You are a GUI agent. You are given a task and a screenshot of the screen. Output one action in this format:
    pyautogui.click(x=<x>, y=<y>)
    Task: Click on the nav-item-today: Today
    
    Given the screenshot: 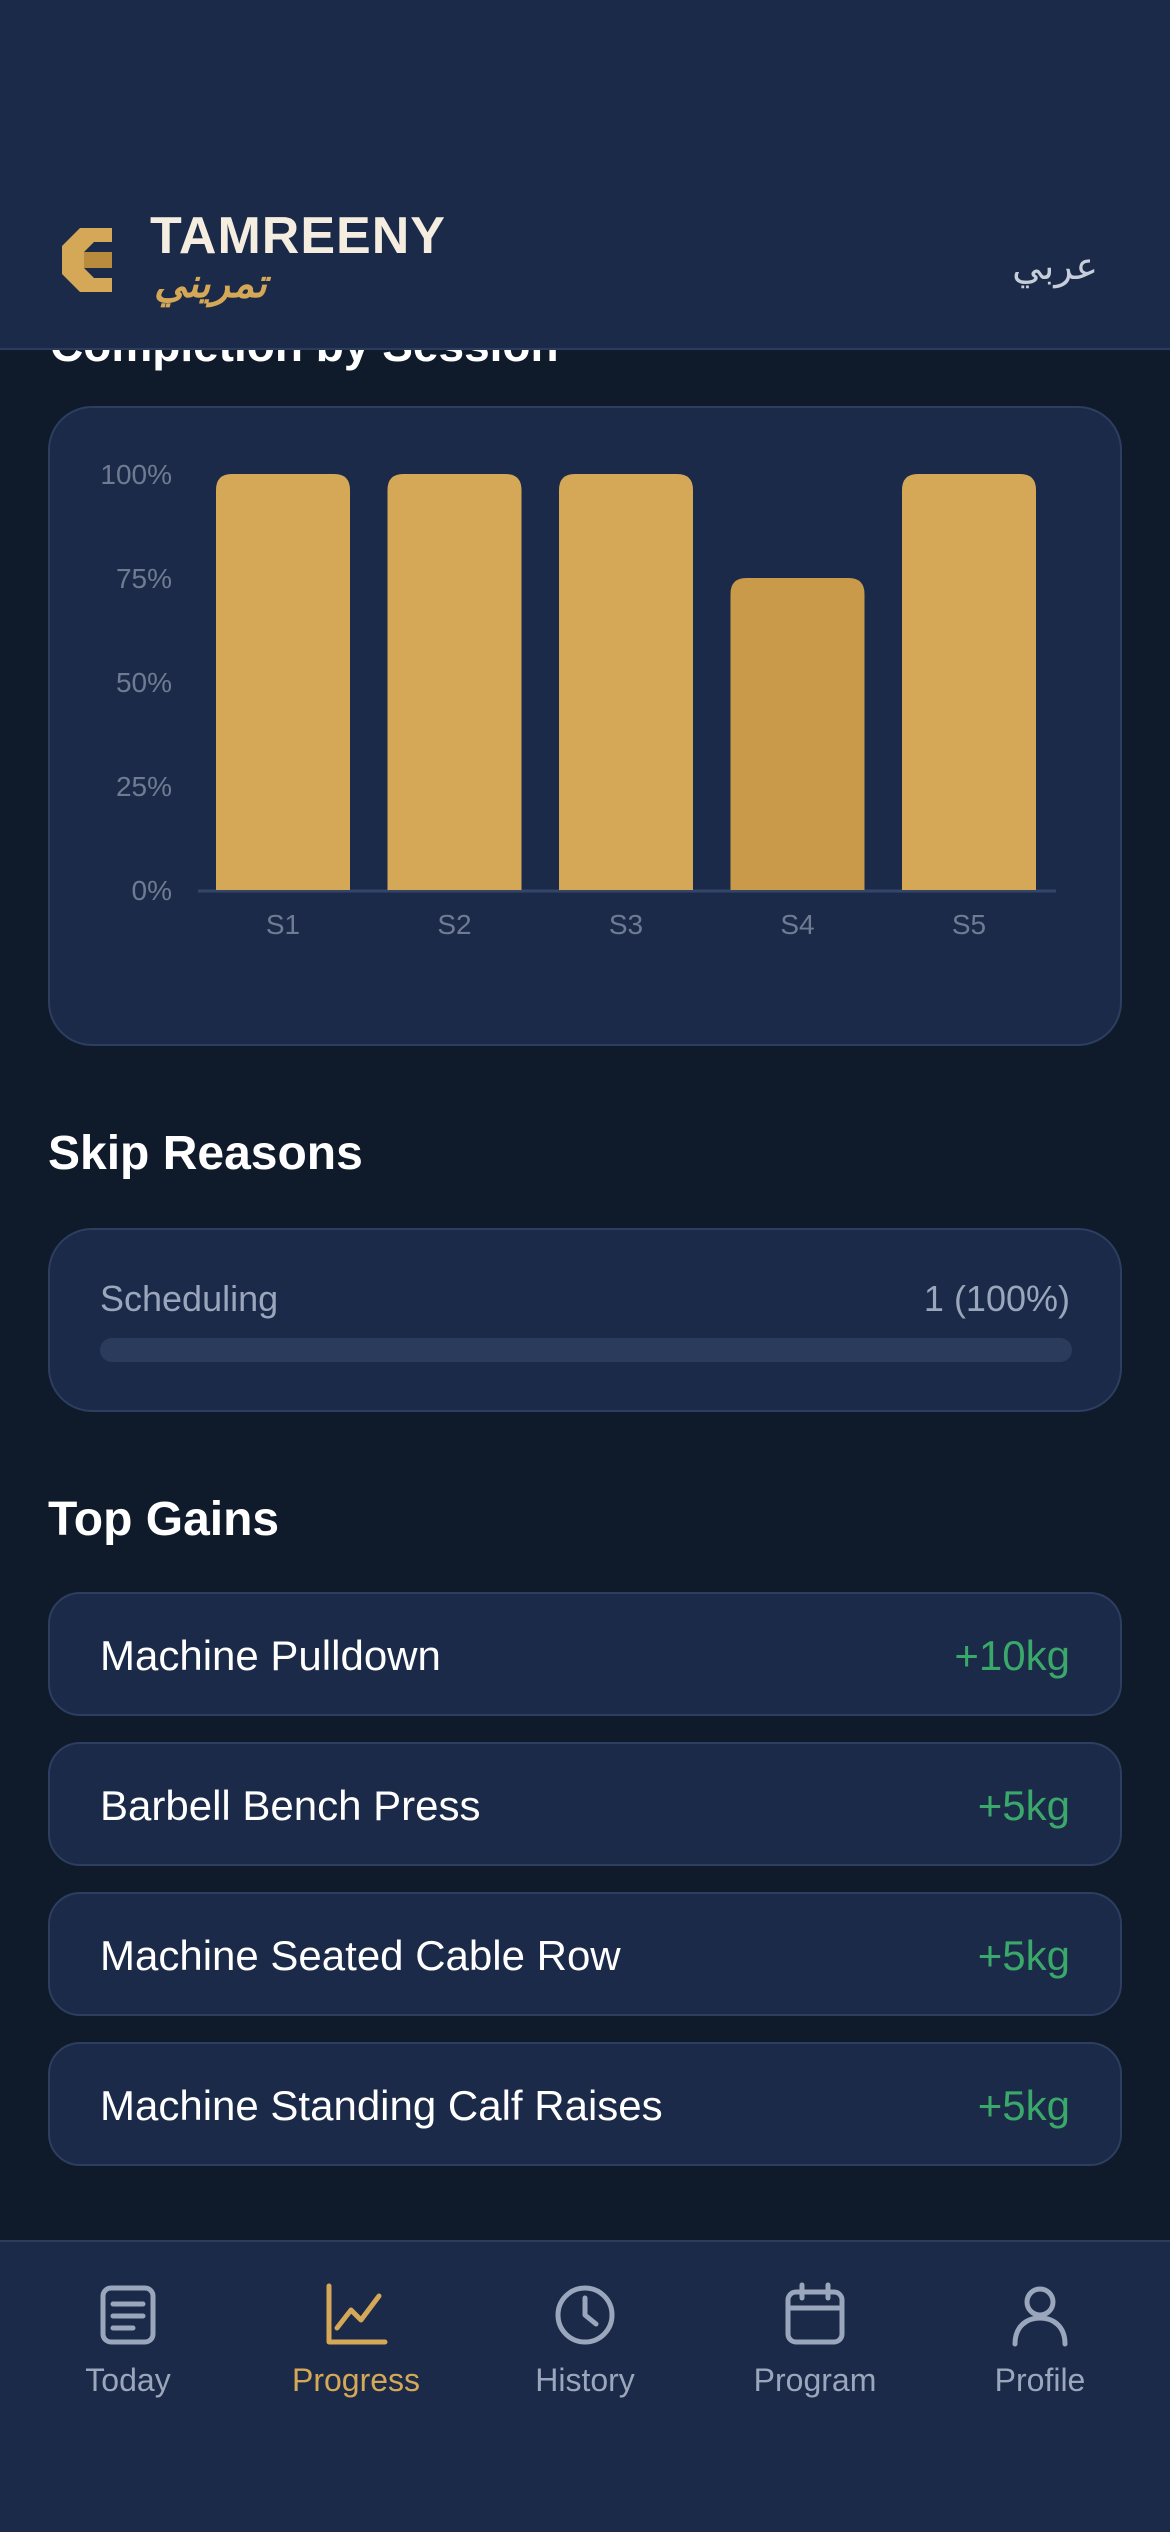 What is the action you would take?
    pyautogui.click(x=128, y=2347)
    